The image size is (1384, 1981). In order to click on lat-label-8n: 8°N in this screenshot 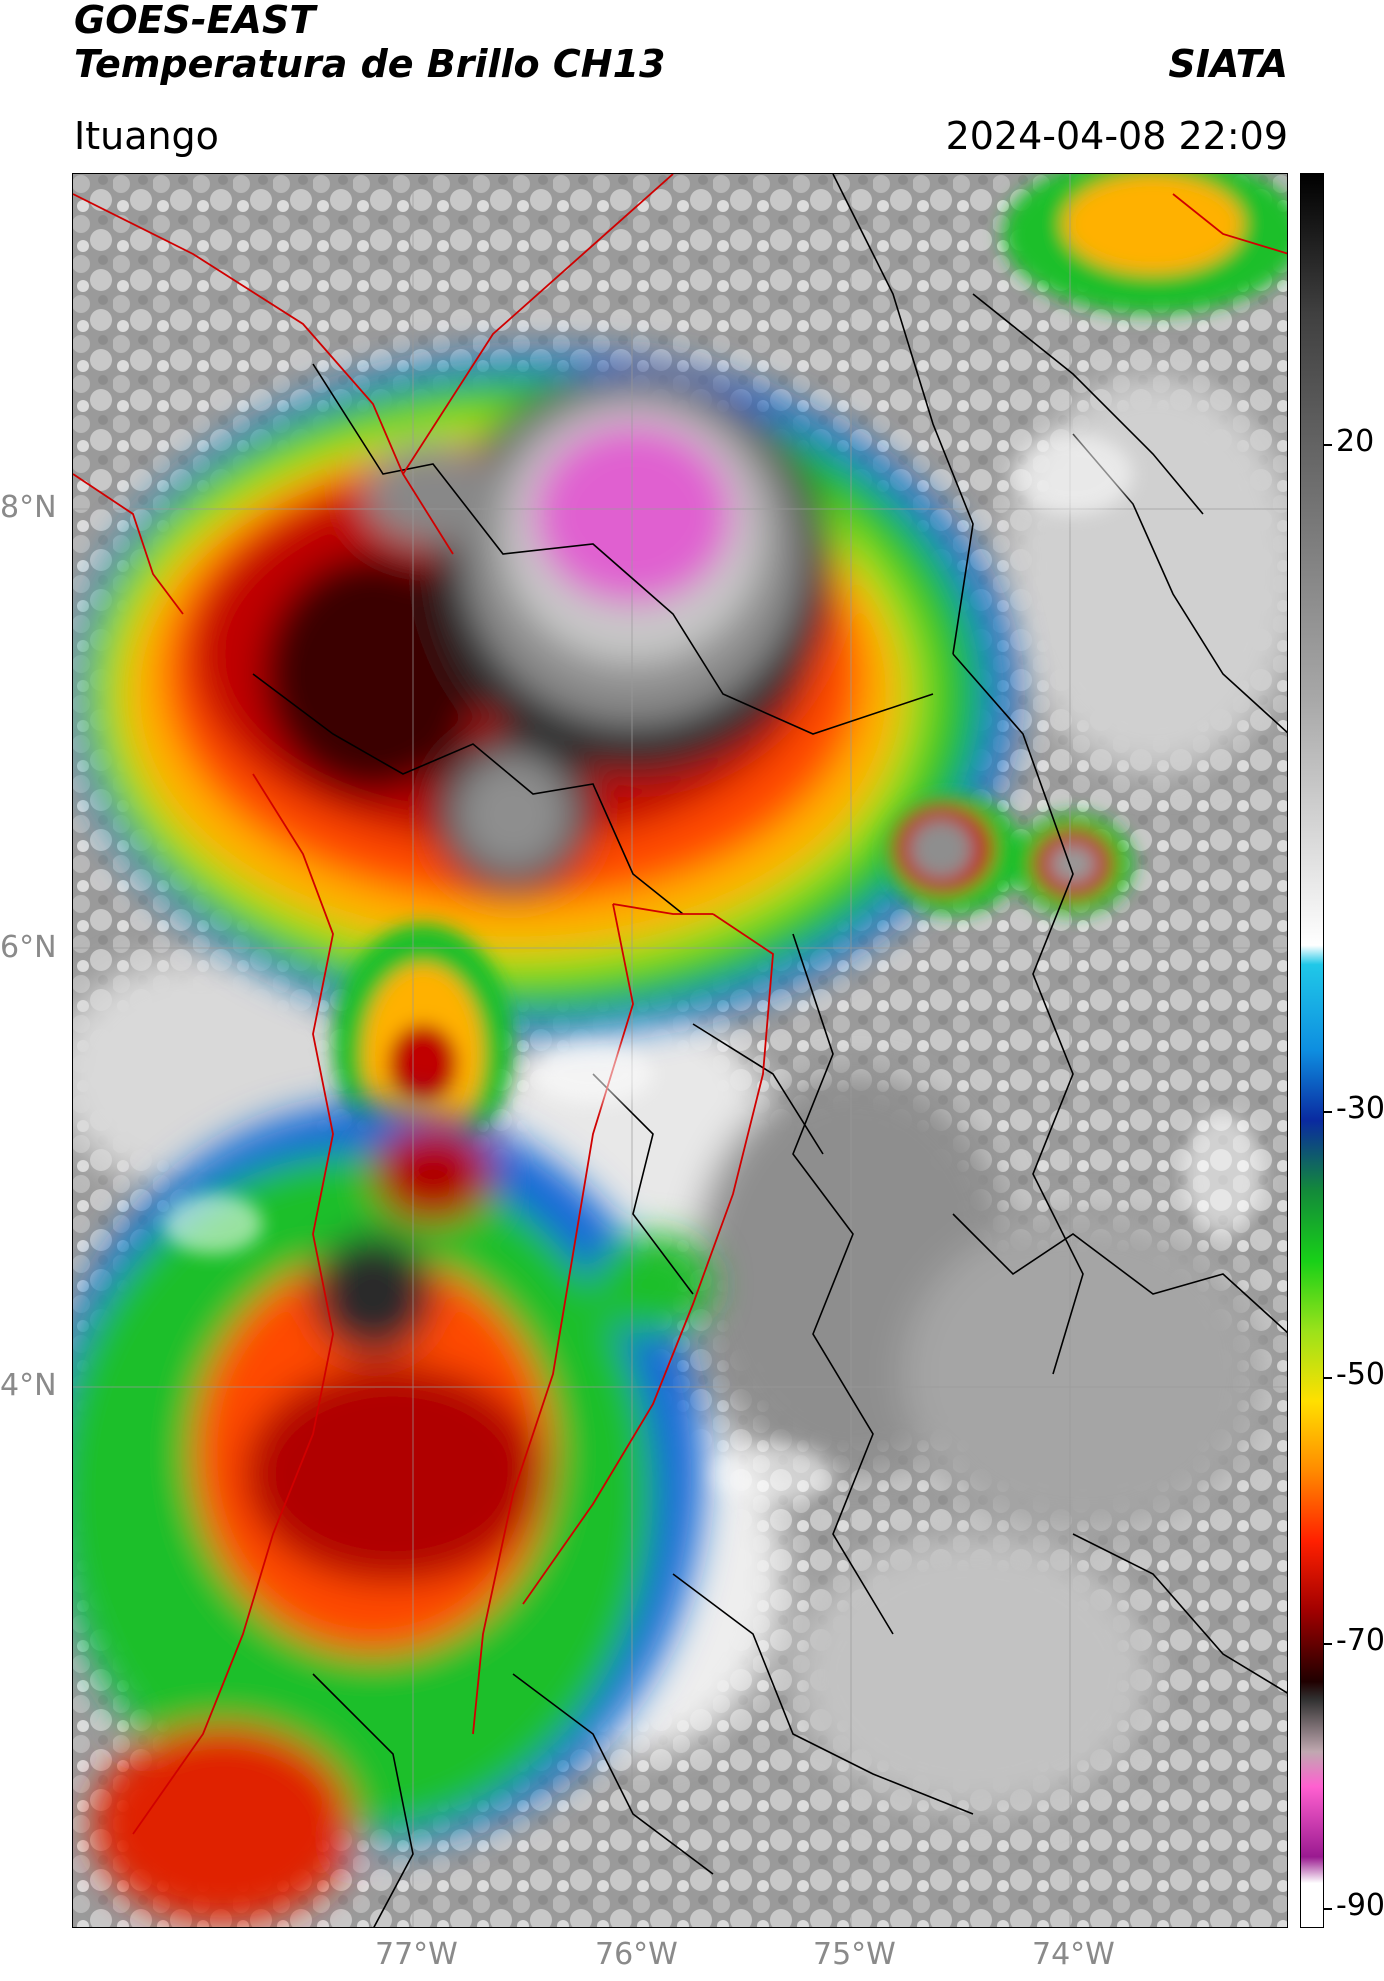, I will do `click(28, 507)`.